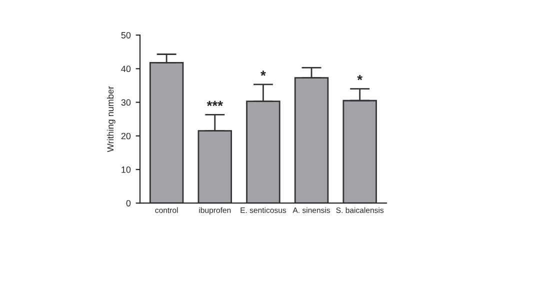 This screenshot has width=560, height=300. Describe the element at coordinates (126, 69) in the screenshot. I see `y-tick-label: 40` at that location.